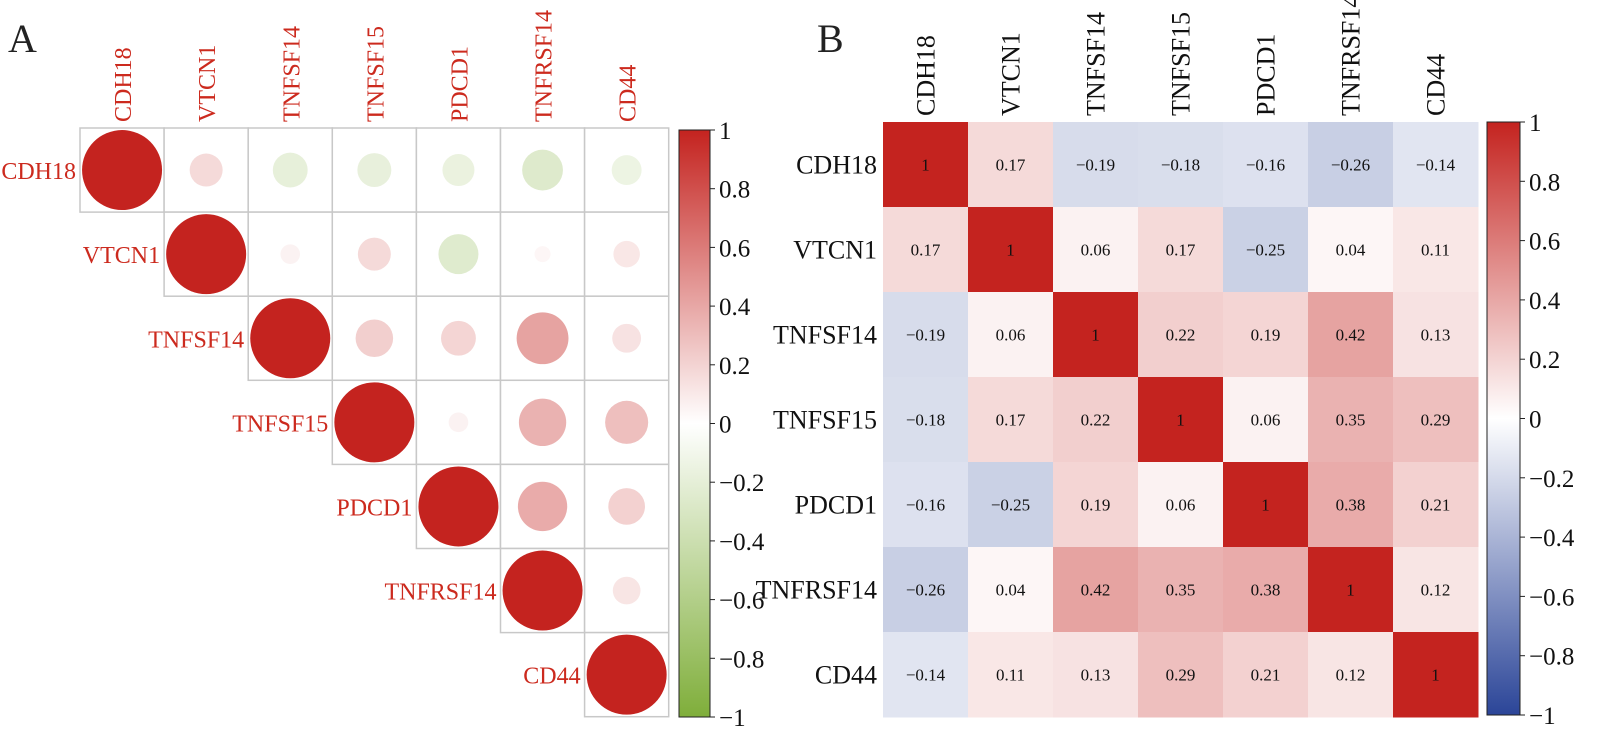  Describe the element at coordinates (545, 66) in the screenshot. I see `column-label: TNFRSF14` at that location.